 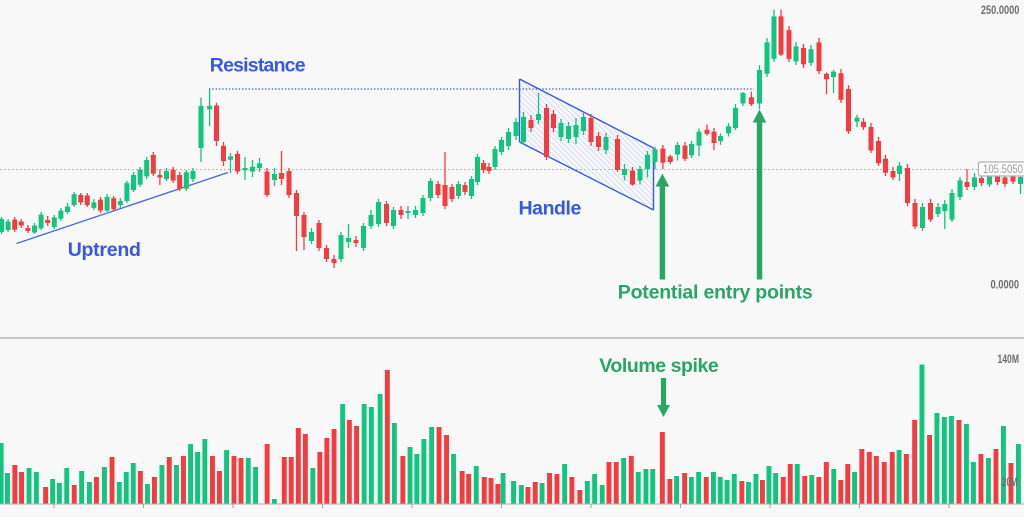 I want to click on svg-text: Potential entry points, so click(x=715, y=293).